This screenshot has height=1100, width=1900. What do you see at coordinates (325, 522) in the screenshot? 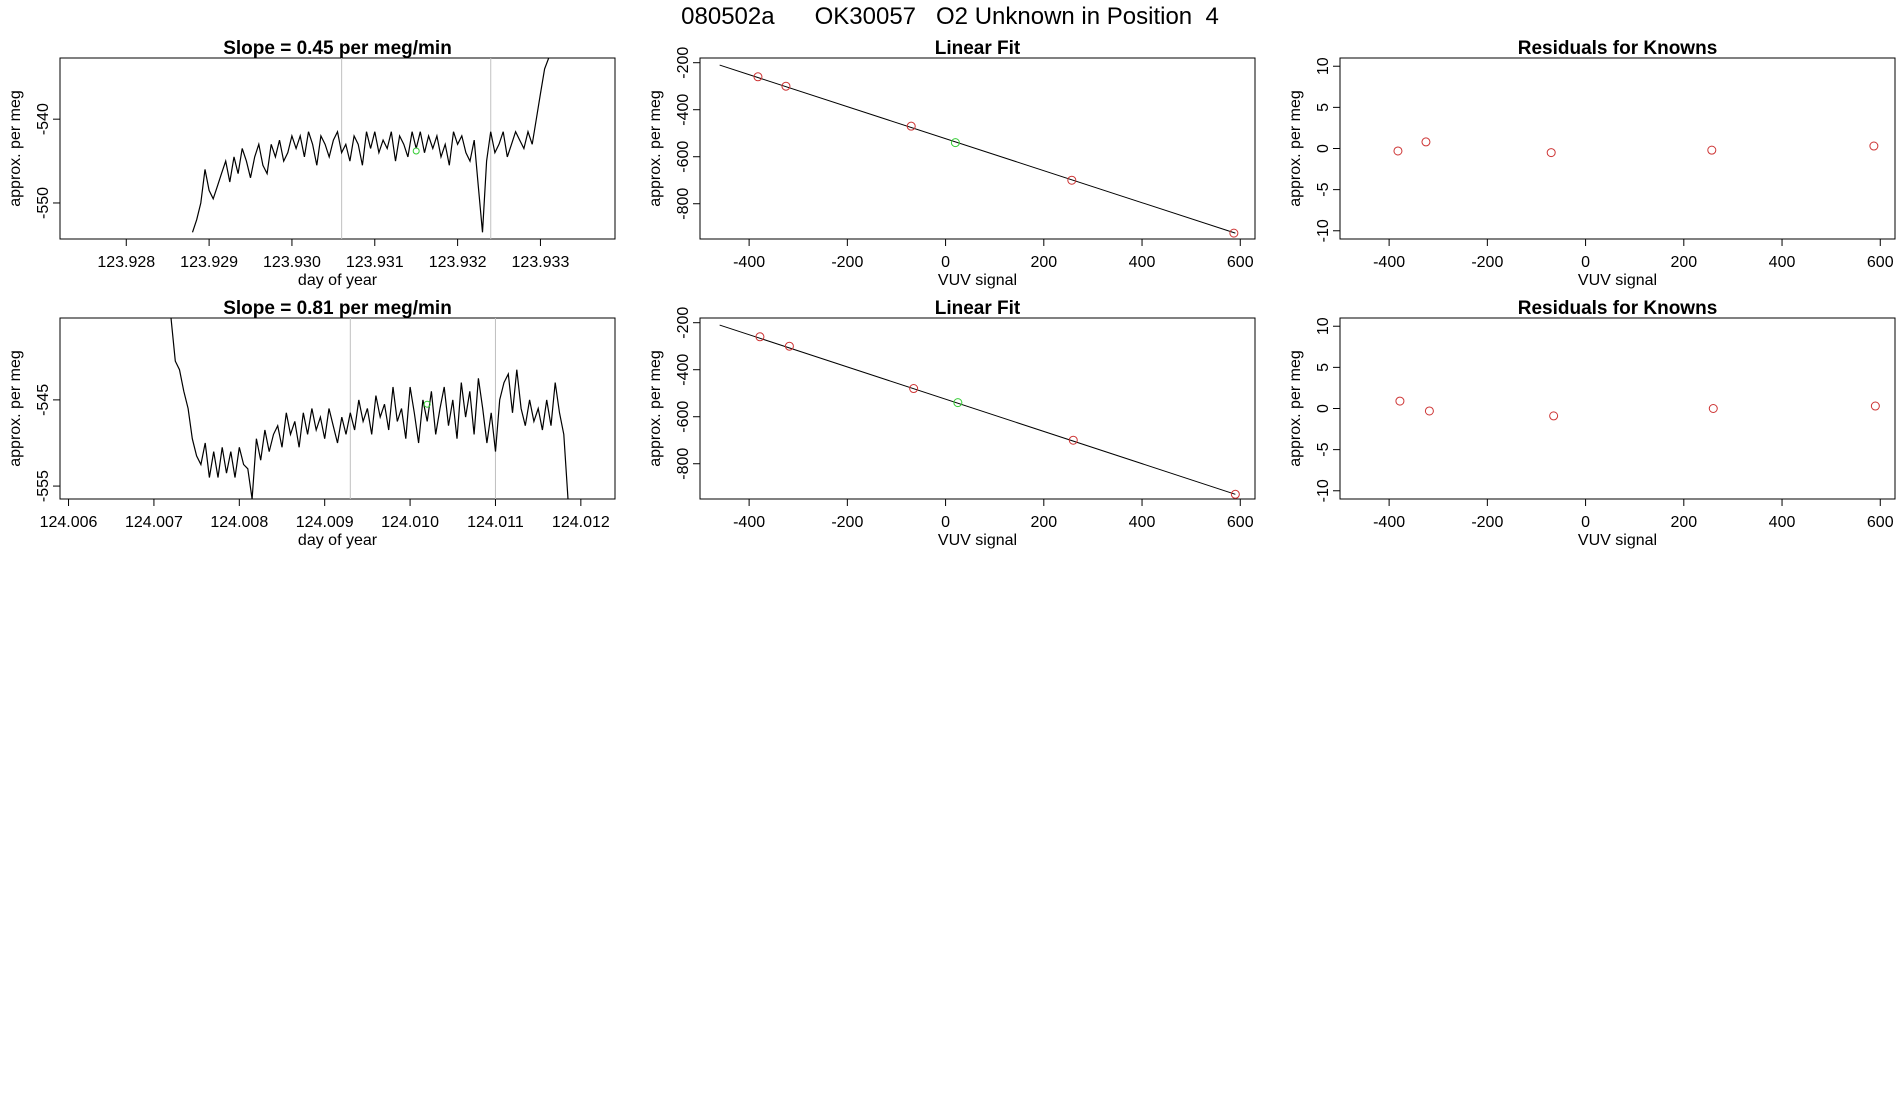
I see `x-tick-label: 124.009` at bounding box center [325, 522].